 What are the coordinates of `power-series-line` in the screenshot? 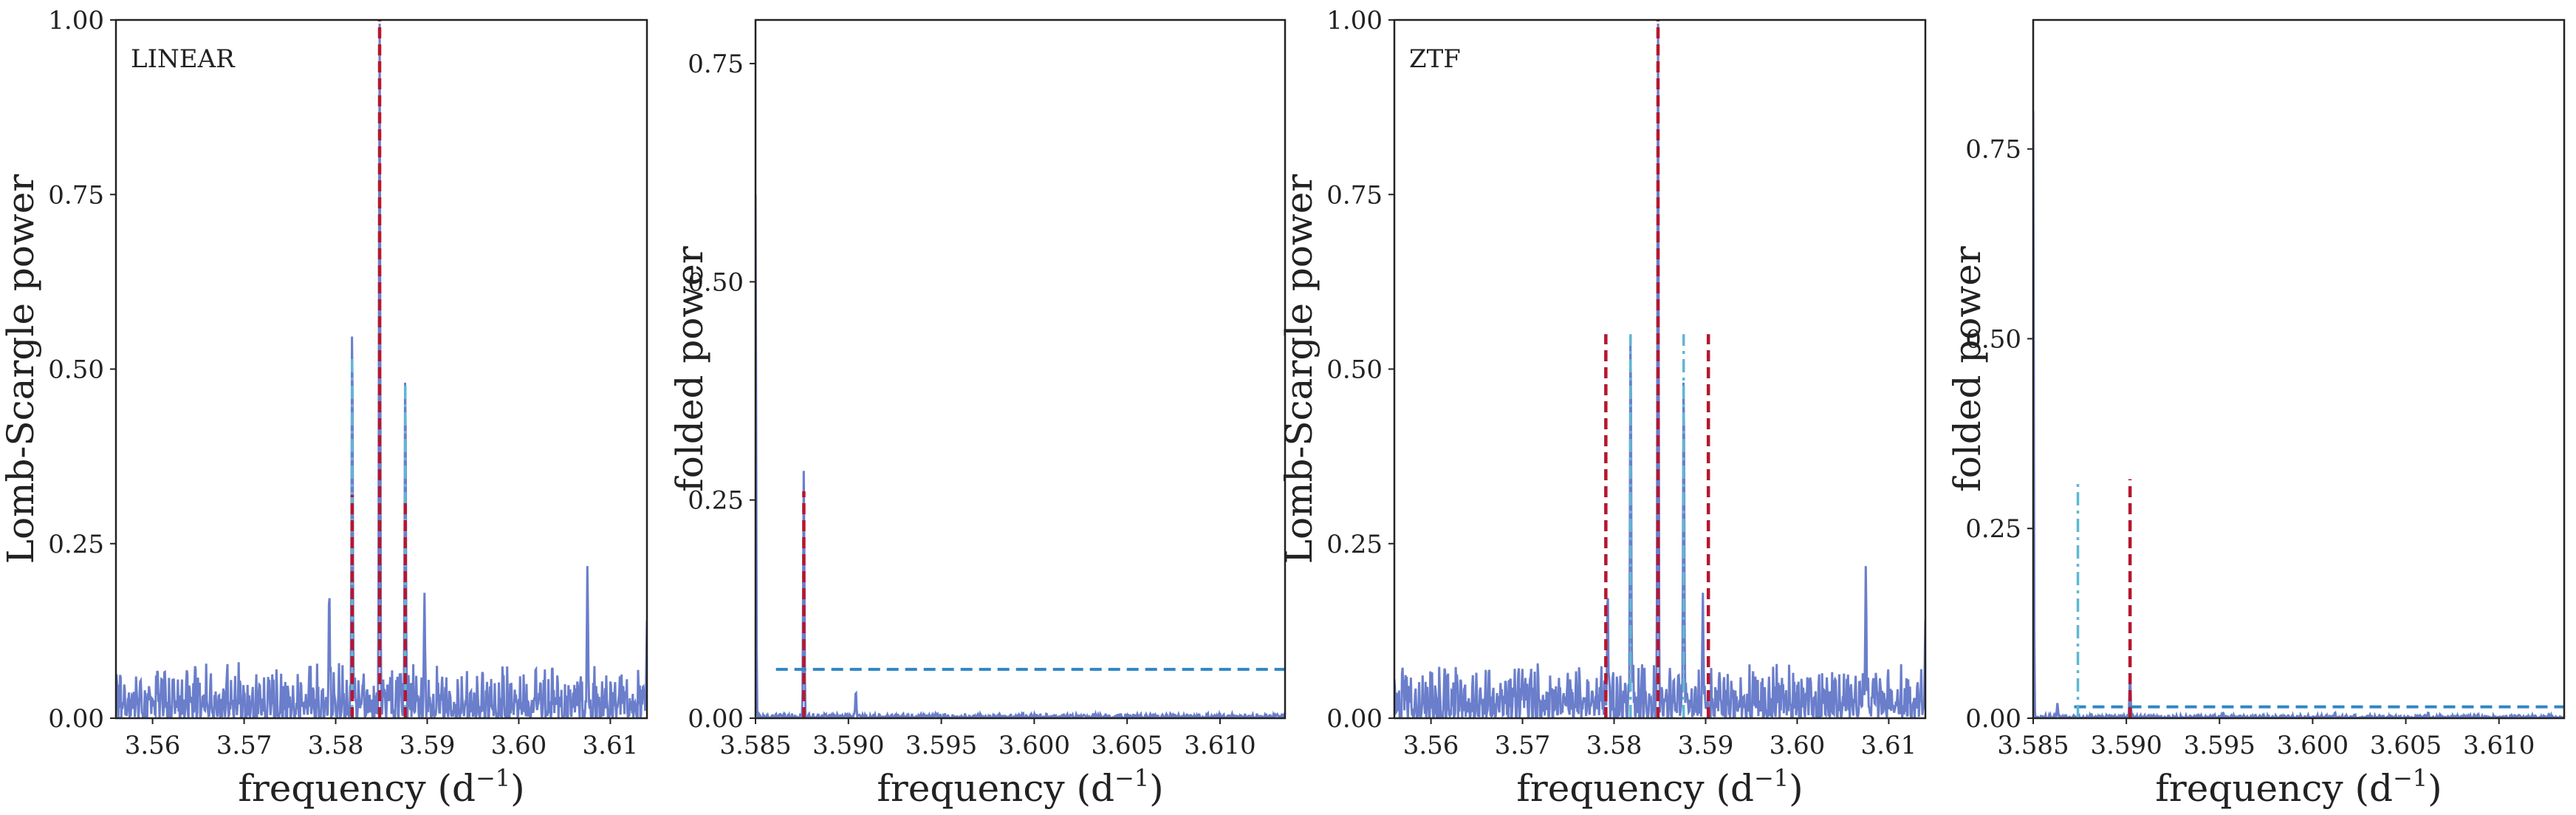 It's located at (1020, 456).